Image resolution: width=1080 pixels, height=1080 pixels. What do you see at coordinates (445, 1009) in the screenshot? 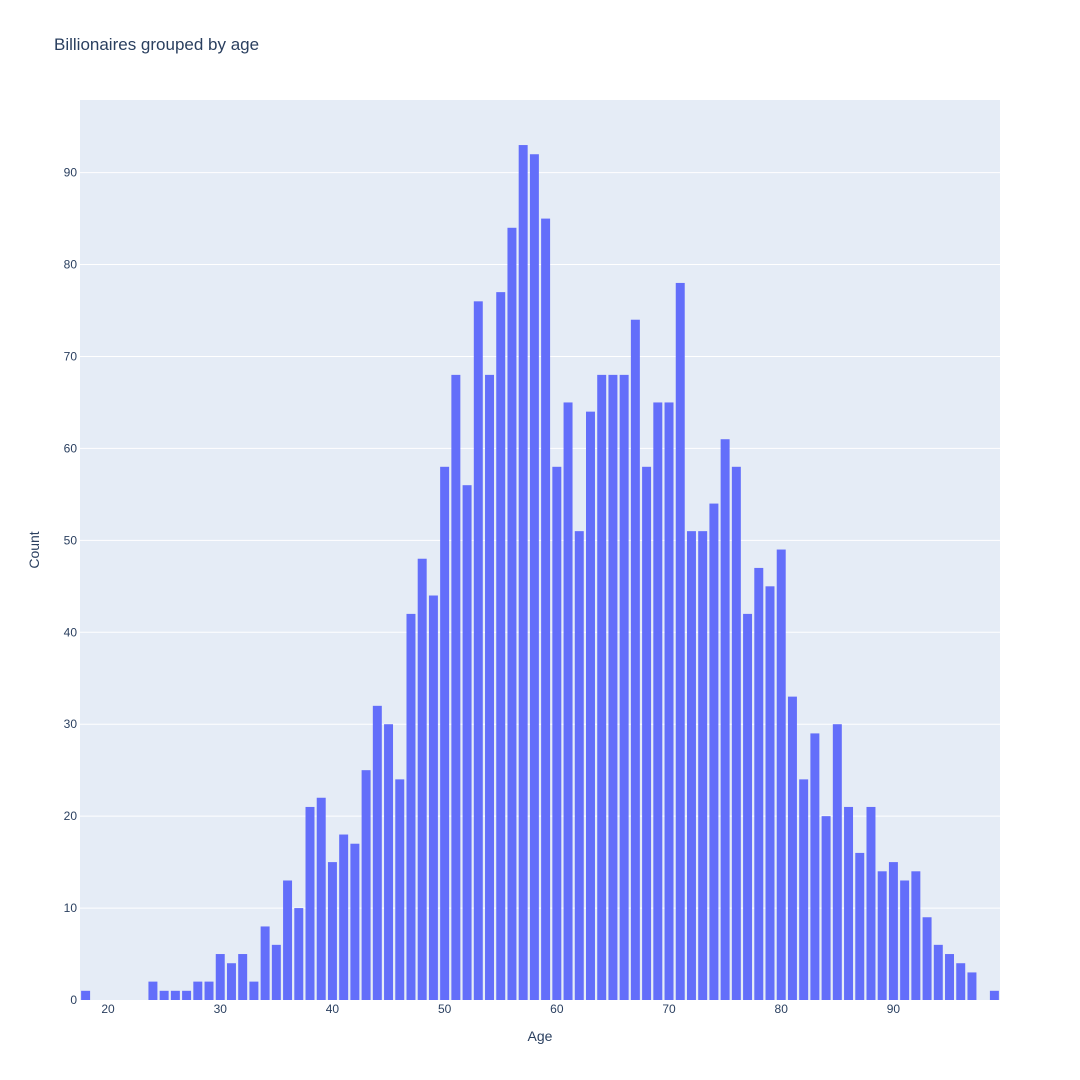
I see `x-tick-label: 50` at bounding box center [445, 1009].